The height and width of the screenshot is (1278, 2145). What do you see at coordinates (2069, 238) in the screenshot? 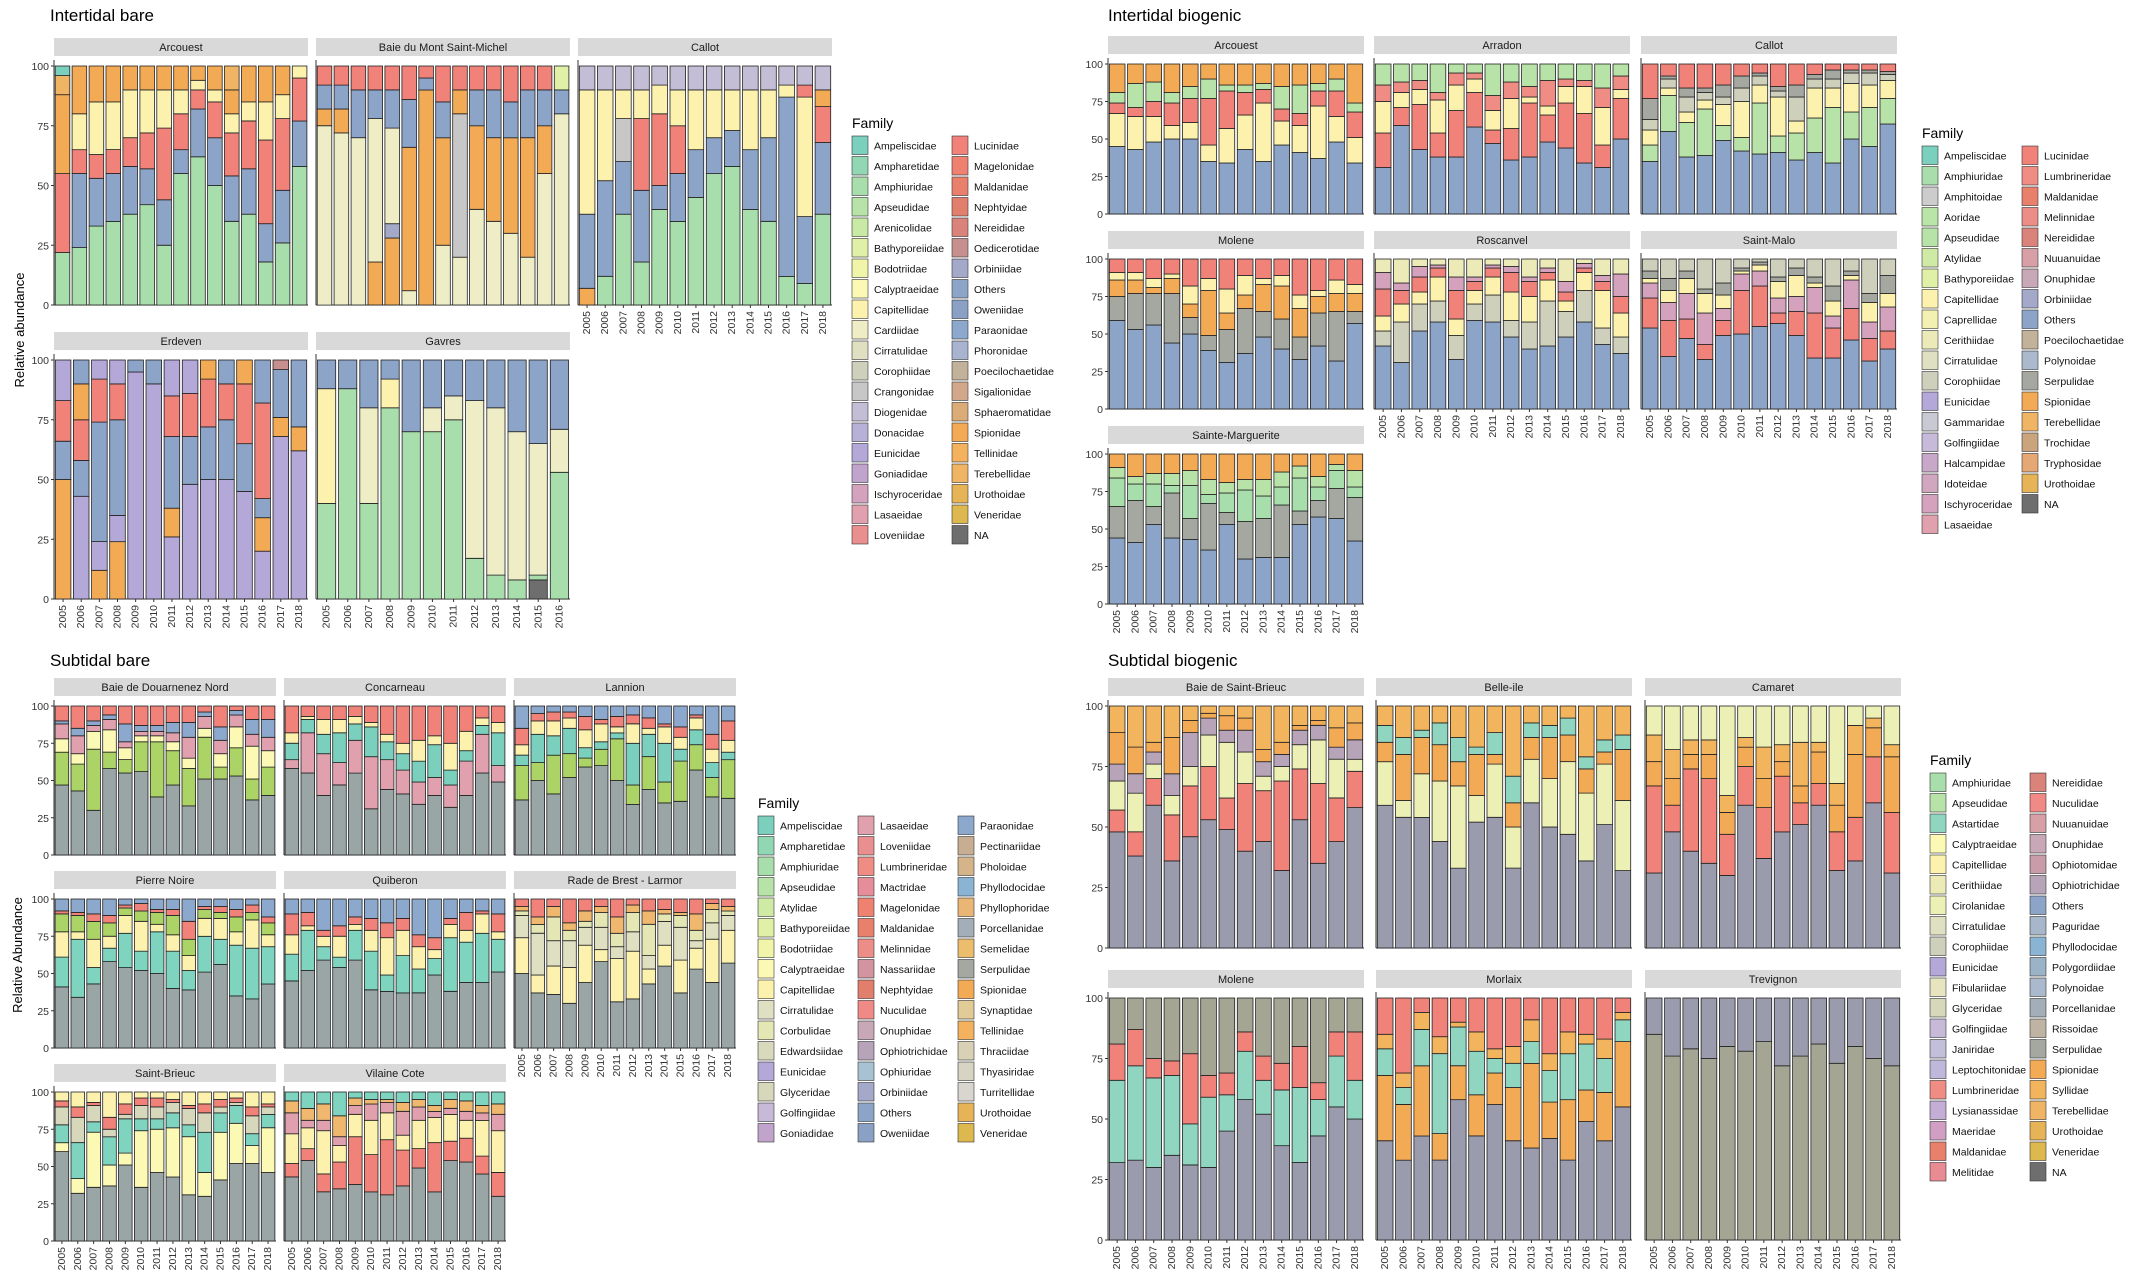
I see `legend-label: Nereididae` at bounding box center [2069, 238].